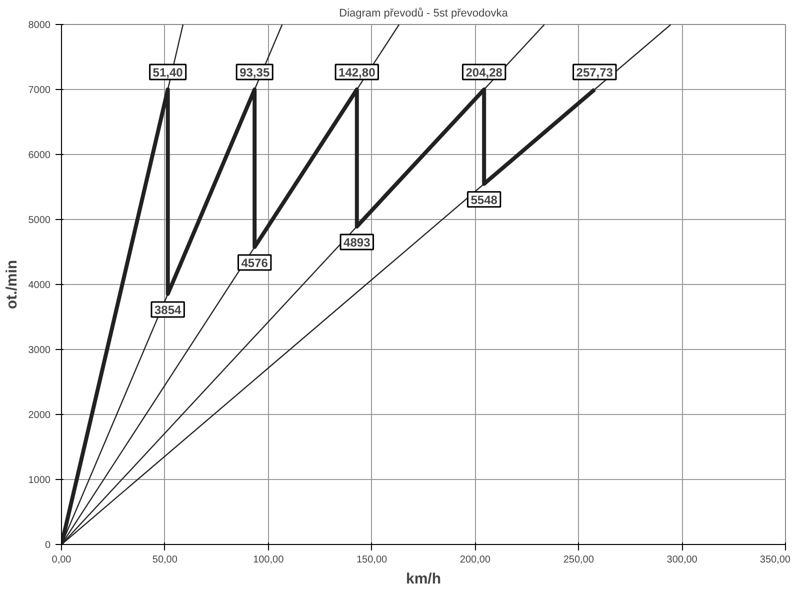 The height and width of the screenshot is (600, 800). I want to click on x-tick-label: 150,00, so click(372, 560).